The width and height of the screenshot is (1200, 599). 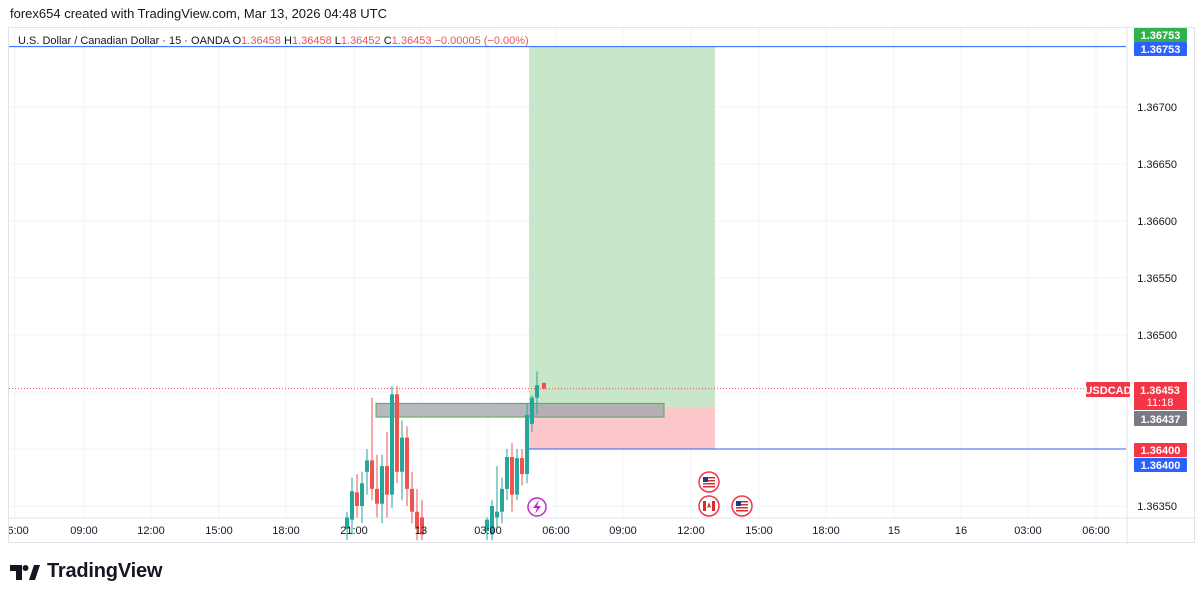 What do you see at coordinates (413, 41) in the screenshot?
I see `ohlc-close-value: 1.36453` at bounding box center [413, 41].